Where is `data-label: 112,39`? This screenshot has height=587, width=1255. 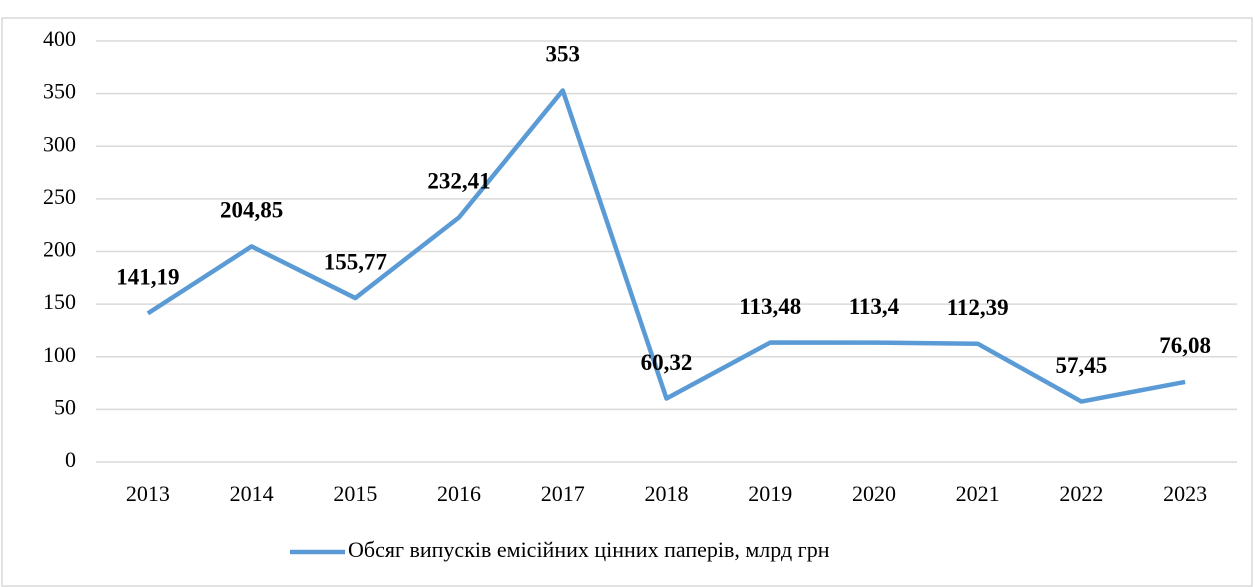 data-label: 112,39 is located at coordinates (978, 307).